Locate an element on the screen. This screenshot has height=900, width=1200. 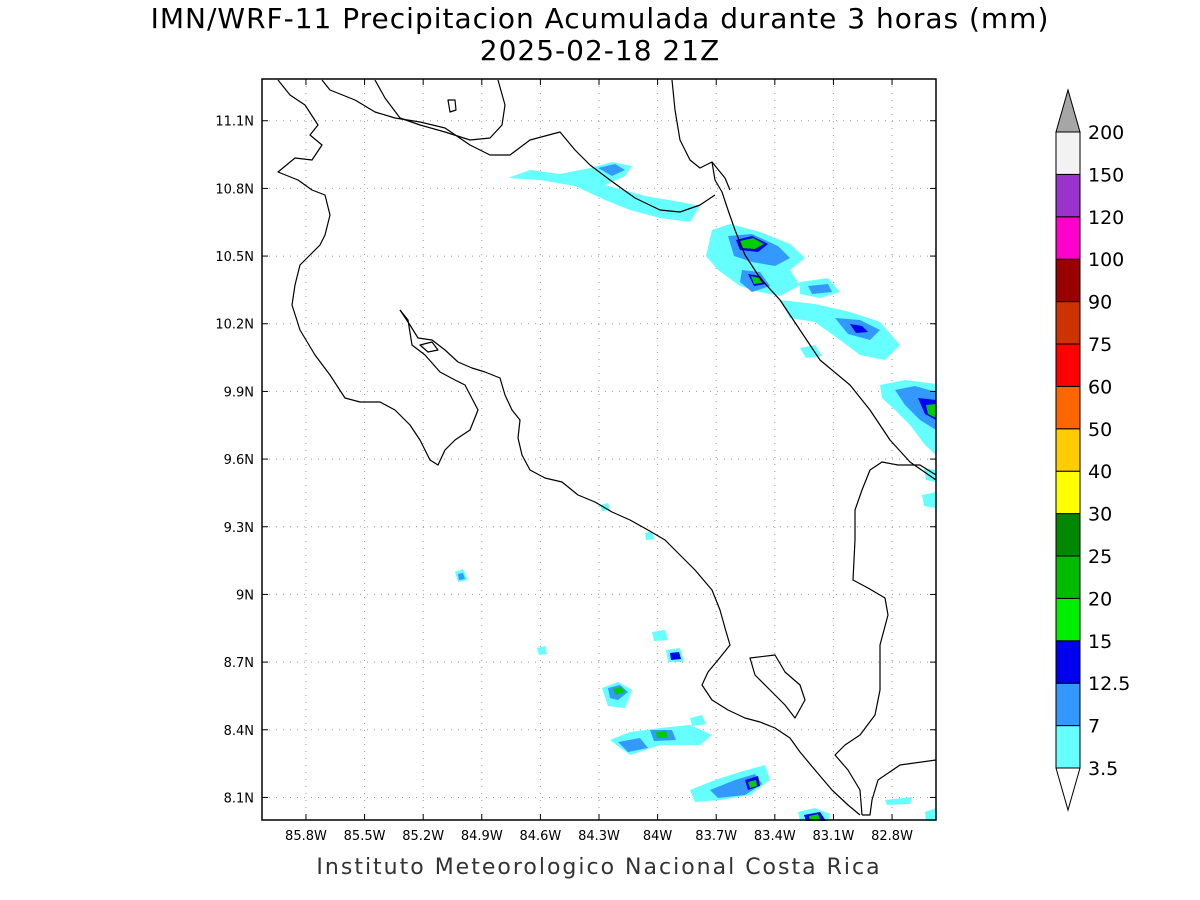
lat-tick-label: 8.7N is located at coordinates (239, 663).